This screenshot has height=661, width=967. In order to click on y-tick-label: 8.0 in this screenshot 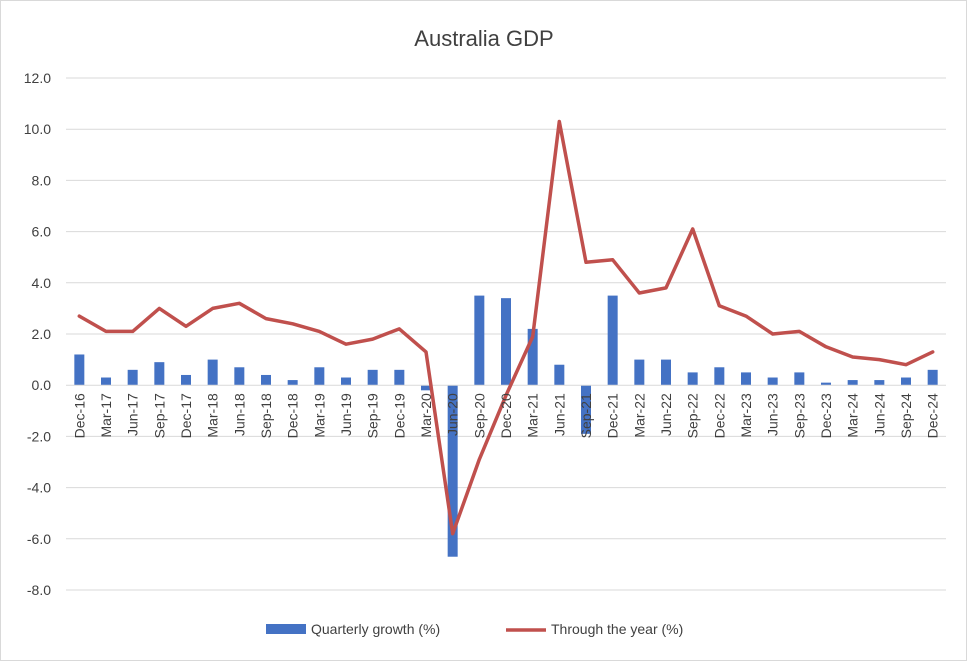, I will do `click(42, 180)`.